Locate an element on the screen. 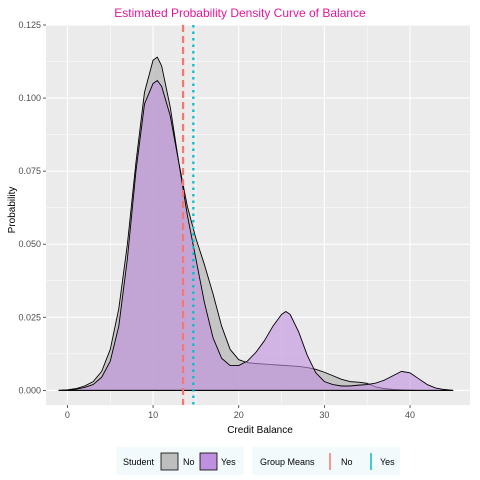 The height and width of the screenshot is (480, 480). legend-fill-box is located at coordinates (180, 461).